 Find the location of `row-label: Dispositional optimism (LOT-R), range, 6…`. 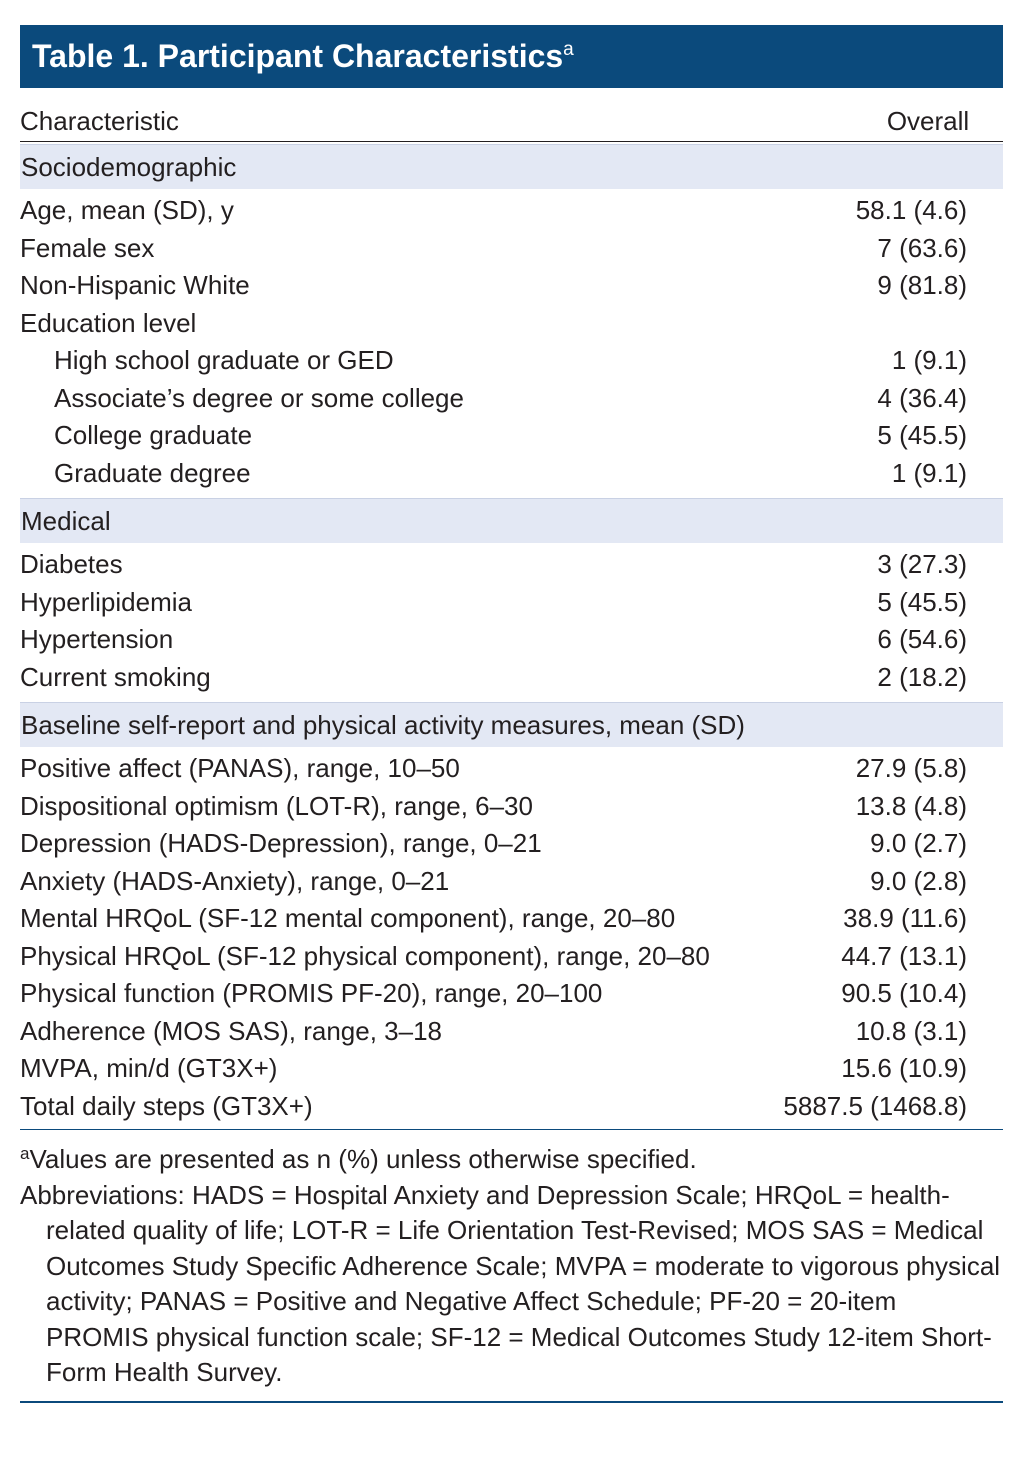

row-label: Dispositional optimism (LOT-R), range, 6… is located at coordinates (276, 805).